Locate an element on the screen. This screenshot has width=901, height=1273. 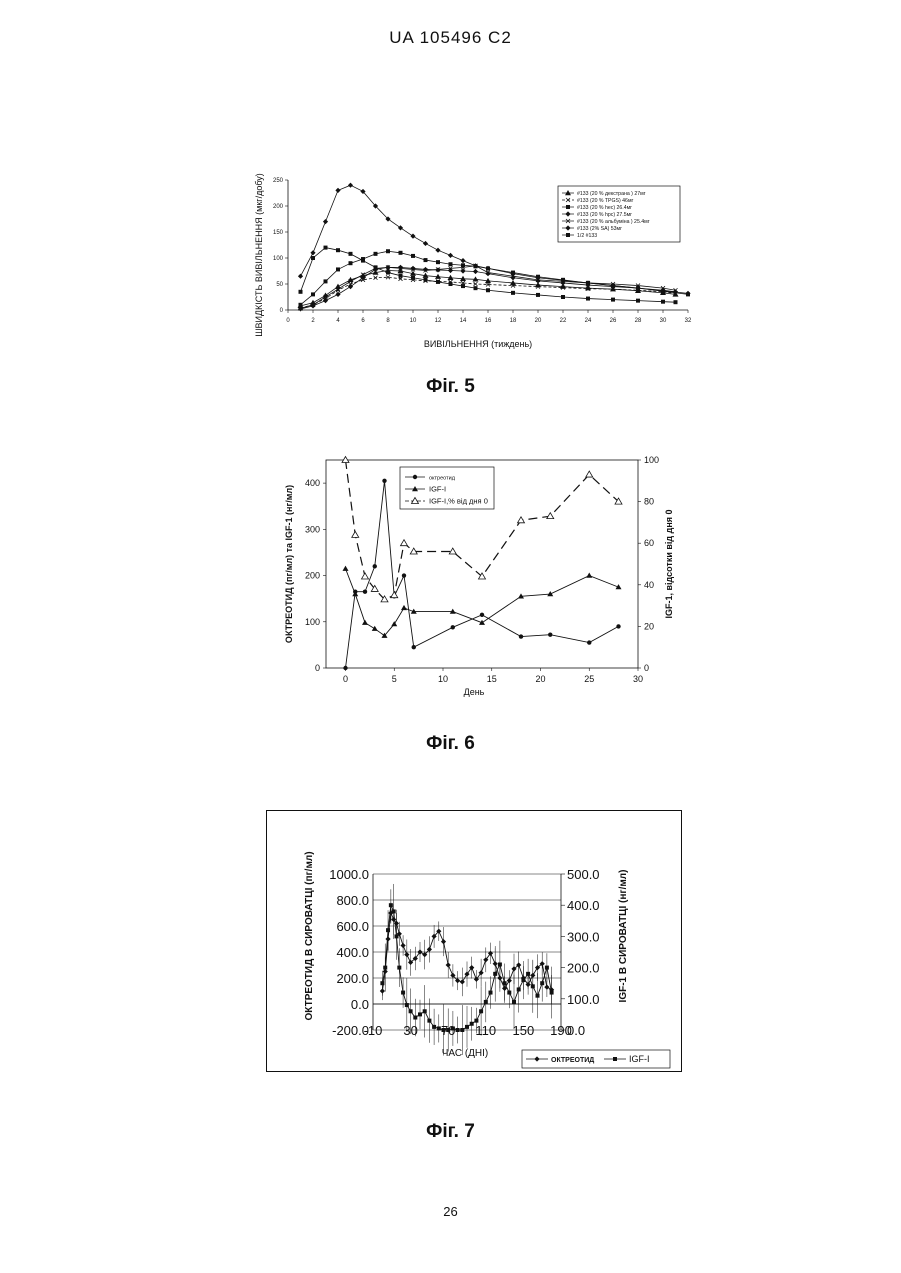
x-tick-label: 10 is located at coordinates (443, 679).